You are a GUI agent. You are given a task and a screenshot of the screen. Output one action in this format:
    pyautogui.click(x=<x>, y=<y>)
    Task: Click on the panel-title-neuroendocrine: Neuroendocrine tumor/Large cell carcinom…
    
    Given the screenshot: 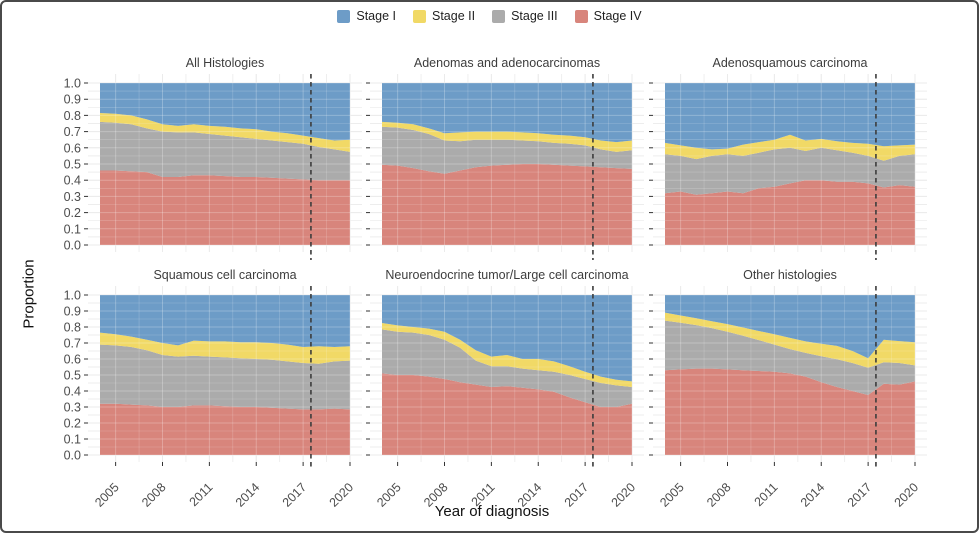 What is the action you would take?
    pyautogui.click(x=507, y=275)
    